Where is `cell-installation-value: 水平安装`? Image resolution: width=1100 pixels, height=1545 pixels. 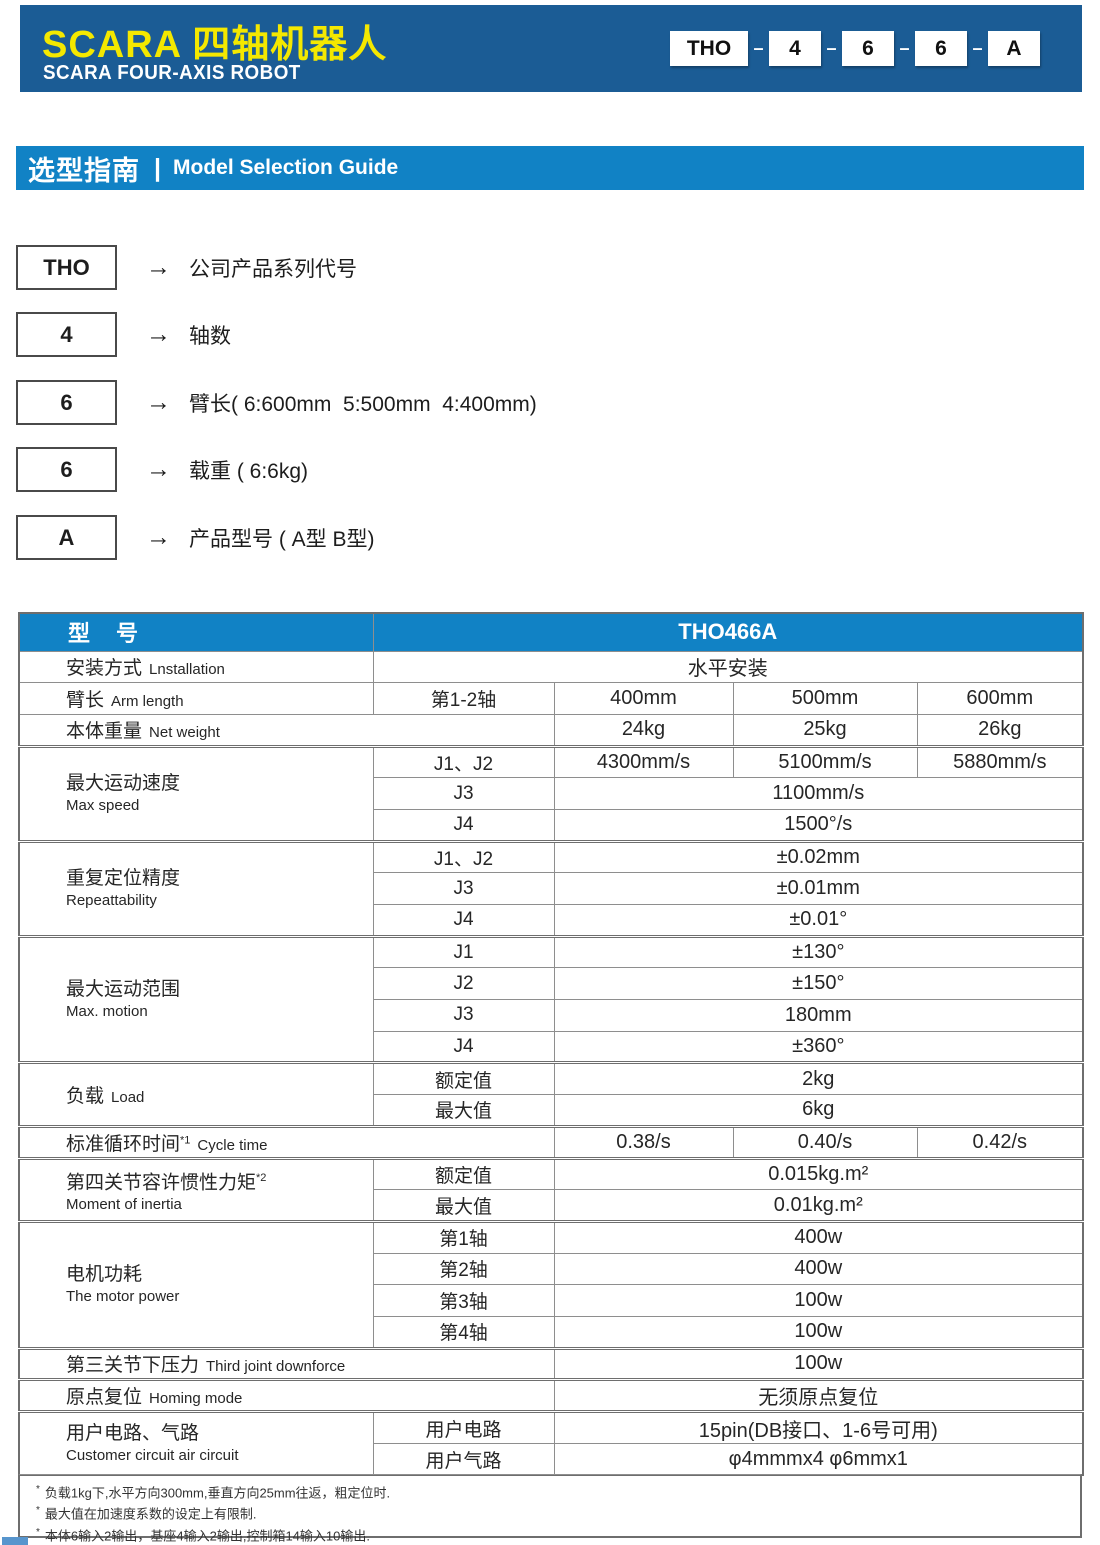 cell-installation-value: 水平安装 is located at coordinates (728, 667).